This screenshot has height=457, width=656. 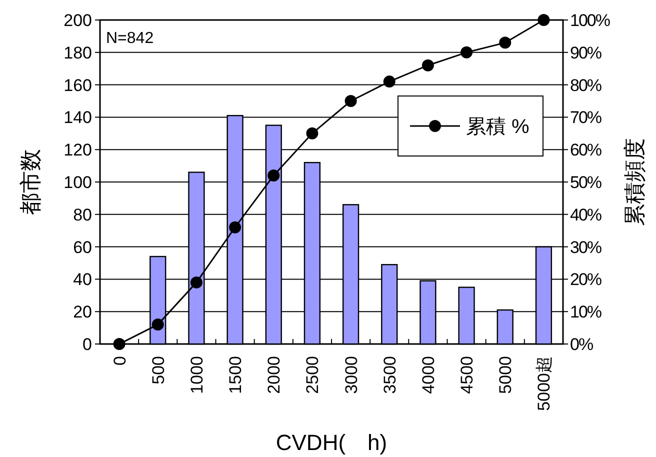 I want to click on annotation: N=842, so click(x=130, y=38).